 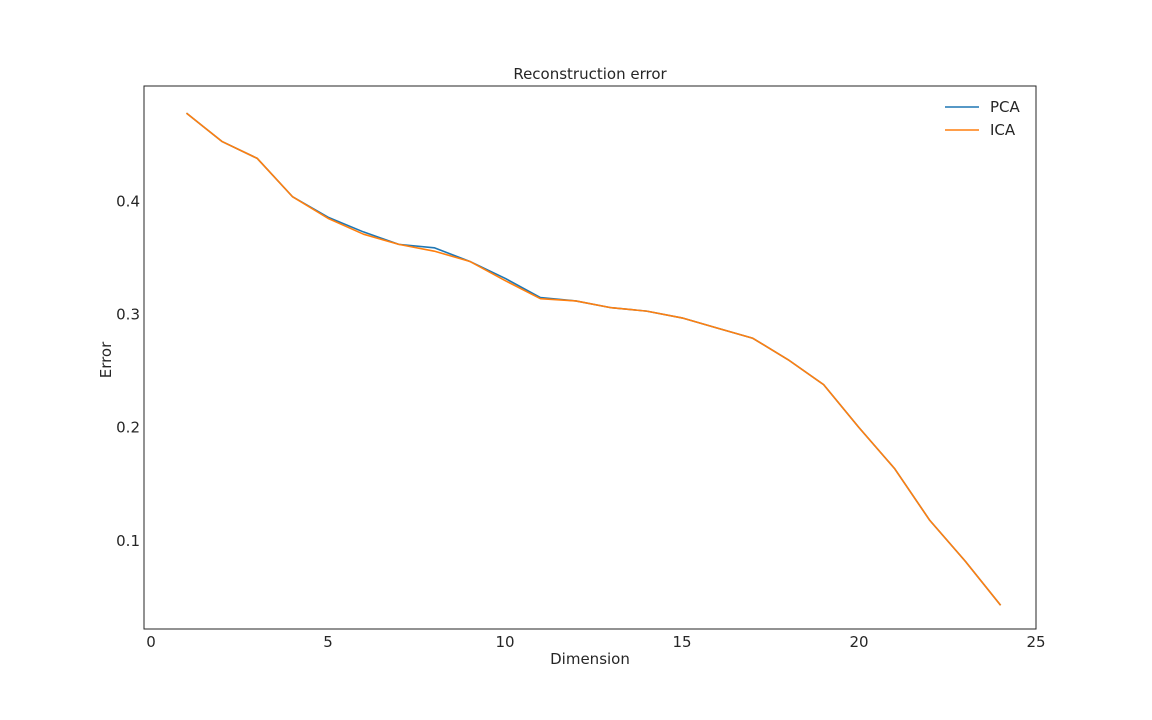 What do you see at coordinates (1035, 642) in the screenshot?
I see `x-tick-label: 25` at bounding box center [1035, 642].